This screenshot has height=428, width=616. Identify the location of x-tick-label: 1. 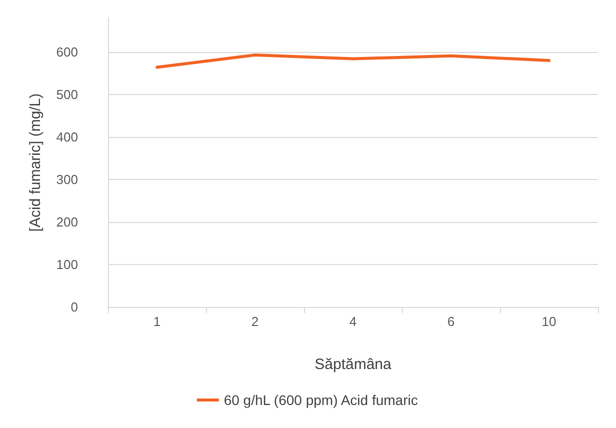
(157, 321).